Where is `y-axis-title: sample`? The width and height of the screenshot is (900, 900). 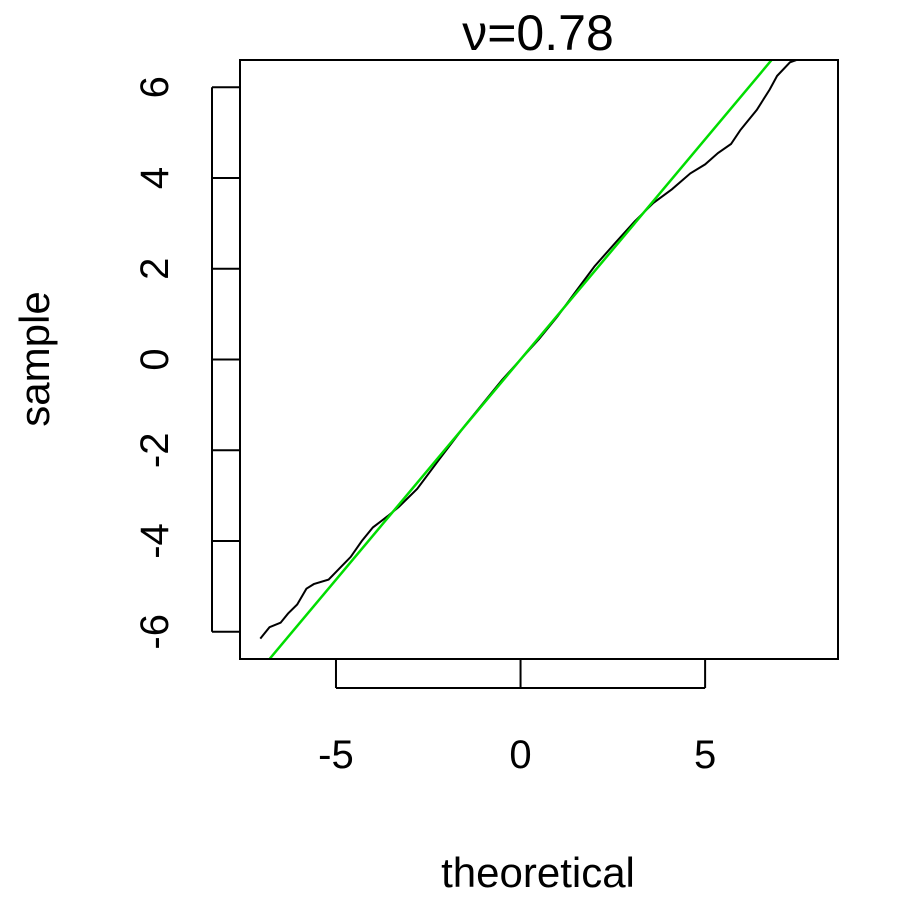 y-axis-title: sample is located at coordinates (34, 358).